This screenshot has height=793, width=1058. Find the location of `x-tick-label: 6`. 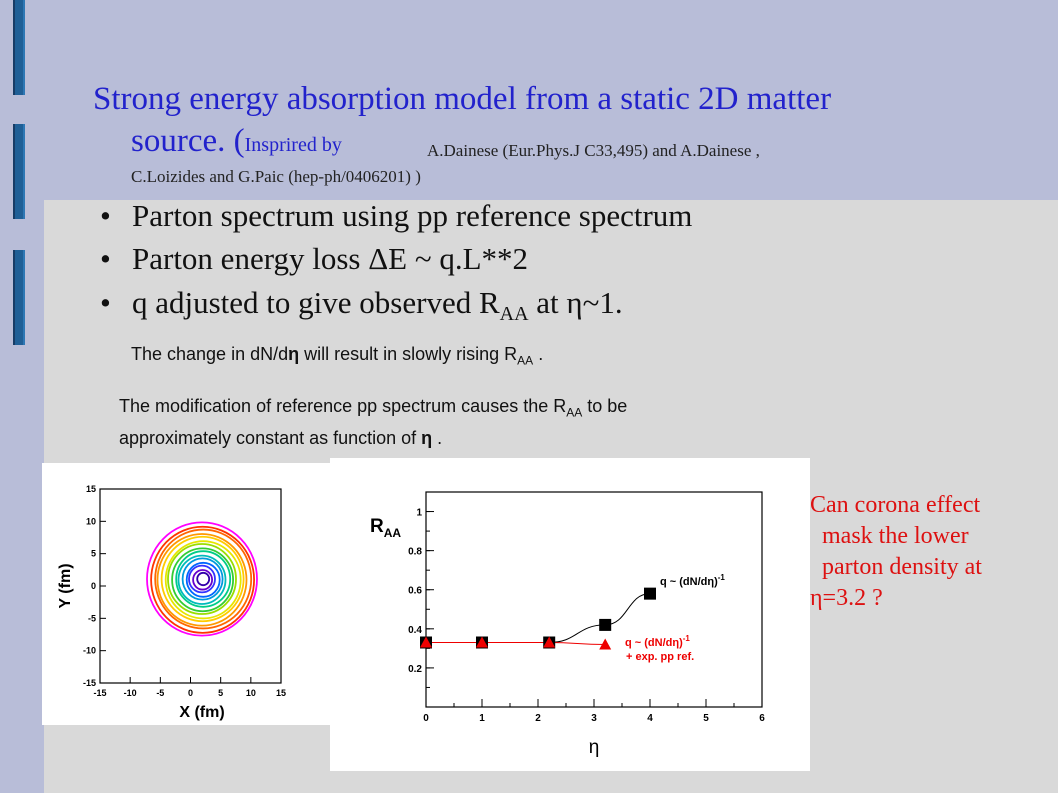

x-tick-label: 6 is located at coordinates (762, 718).